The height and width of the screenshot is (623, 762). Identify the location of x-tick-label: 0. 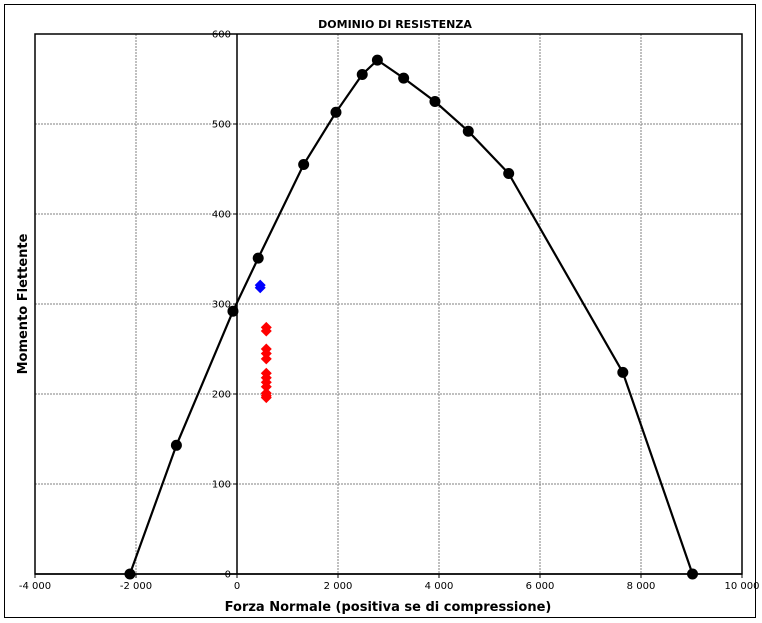
(237, 586).